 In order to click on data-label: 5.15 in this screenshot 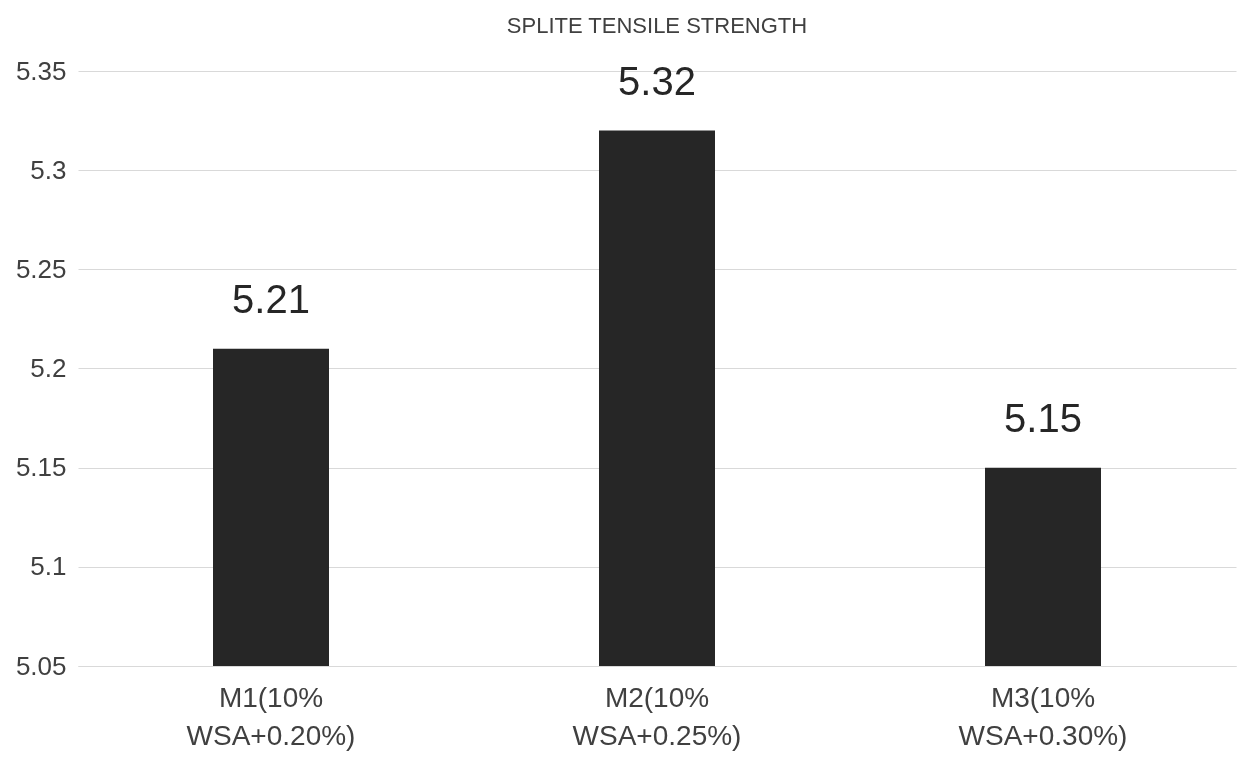, I will do `click(1043, 417)`.